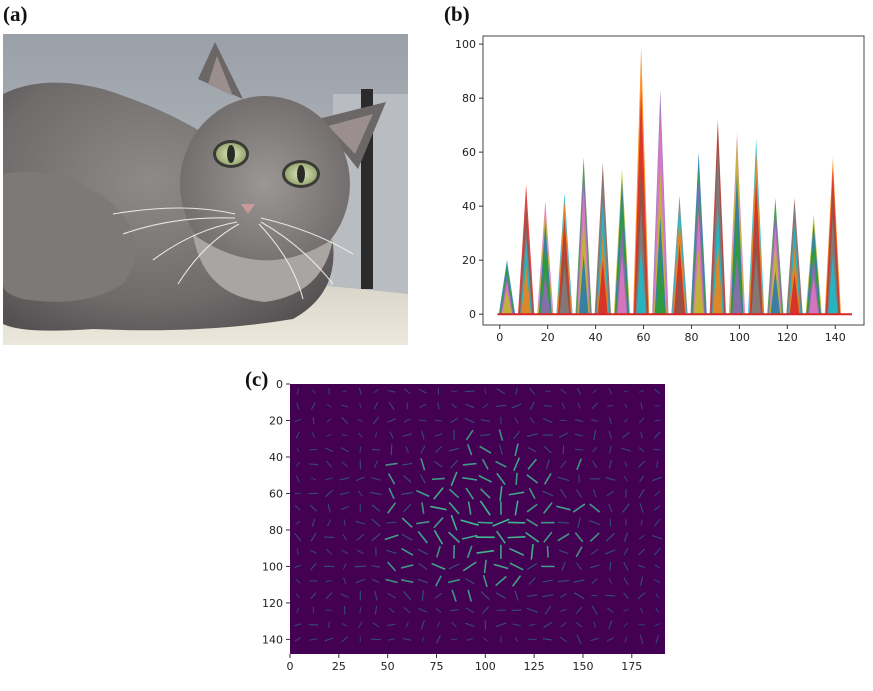  Describe the element at coordinates (469, 206) in the screenshot. I see `y-tick-label: 40` at that location.